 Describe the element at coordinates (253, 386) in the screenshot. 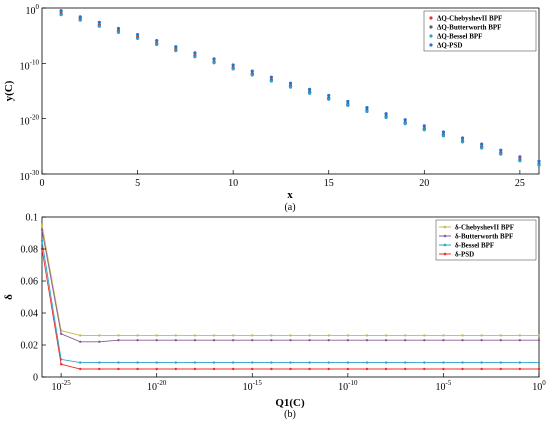

I see `chart-b-x-tick-label: 10⁻¹⁵` at that location.